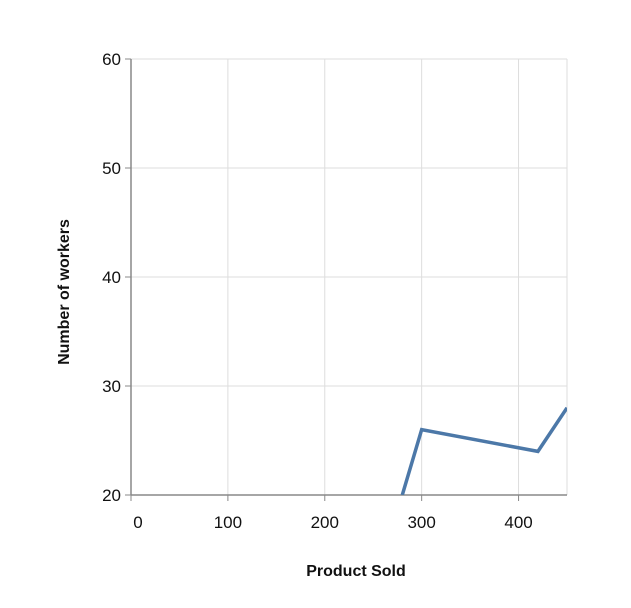 The width and height of the screenshot is (631, 608). What do you see at coordinates (111, 386) in the screenshot?
I see `y-tick-label: 30` at bounding box center [111, 386].